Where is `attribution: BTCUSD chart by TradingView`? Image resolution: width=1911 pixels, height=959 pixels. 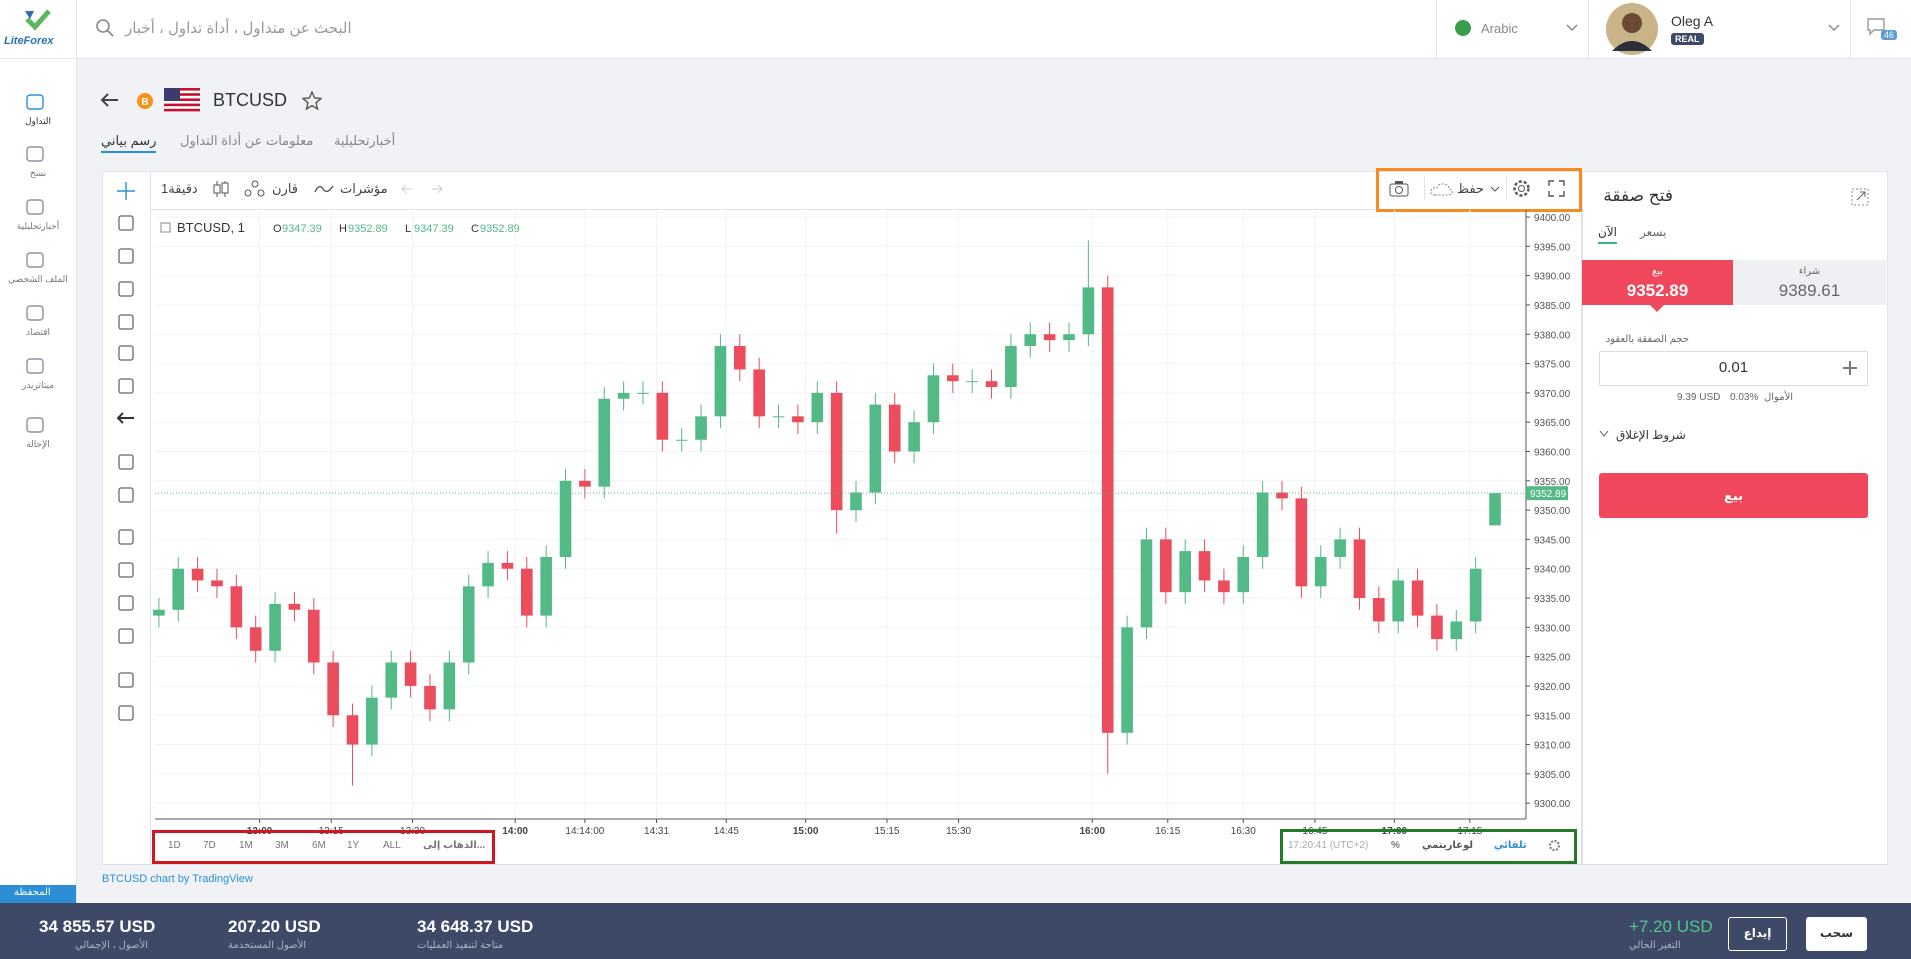 attribution: BTCUSD chart by TradingView is located at coordinates (177, 879).